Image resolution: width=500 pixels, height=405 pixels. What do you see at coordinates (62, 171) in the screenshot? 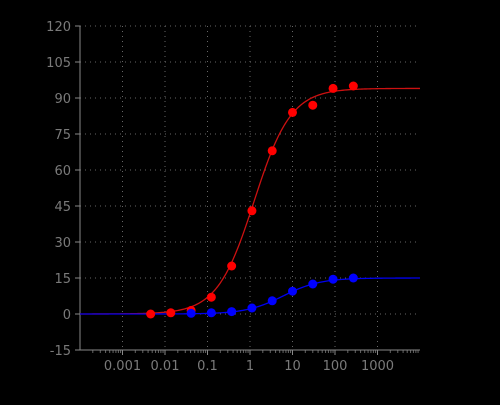
I see `y-tick-label: 60` at bounding box center [62, 171].